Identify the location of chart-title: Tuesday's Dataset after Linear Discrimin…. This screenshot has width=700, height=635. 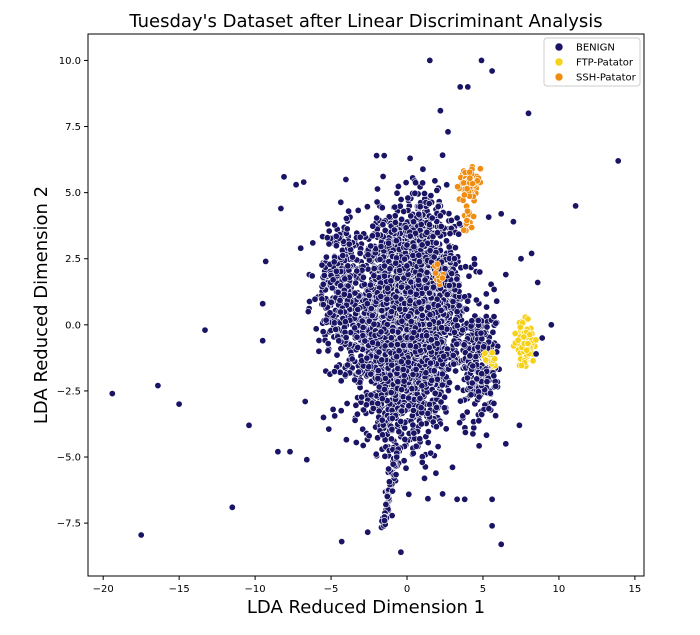
(365, 21).